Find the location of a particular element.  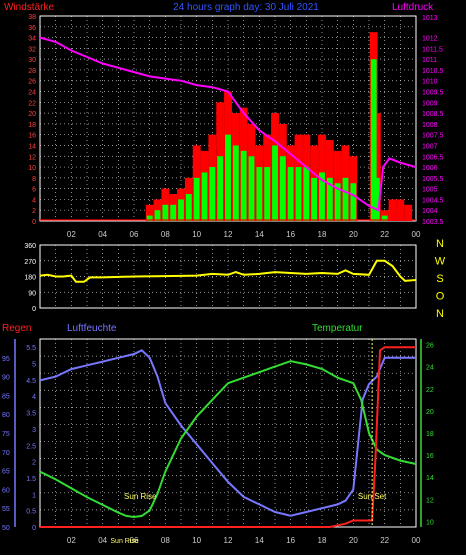

temp-ytick-10: 10 is located at coordinates (430, 522).